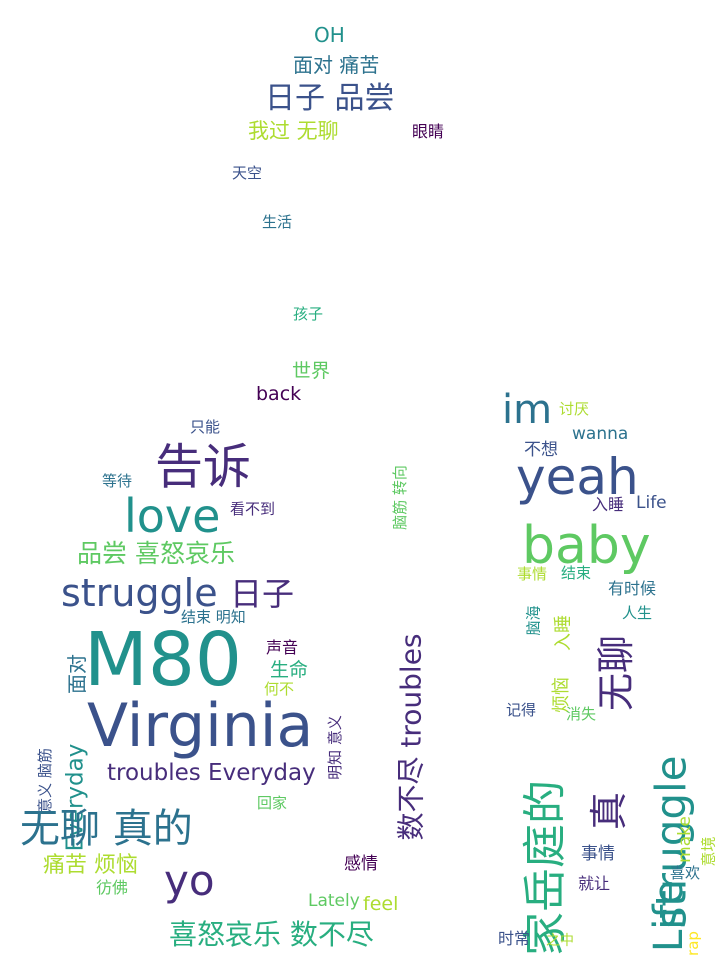 The height and width of the screenshot is (957, 720). What do you see at coordinates (139, 593) in the screenshot?
I see `cloud-word: struggle` at bounding box center [139, 593].